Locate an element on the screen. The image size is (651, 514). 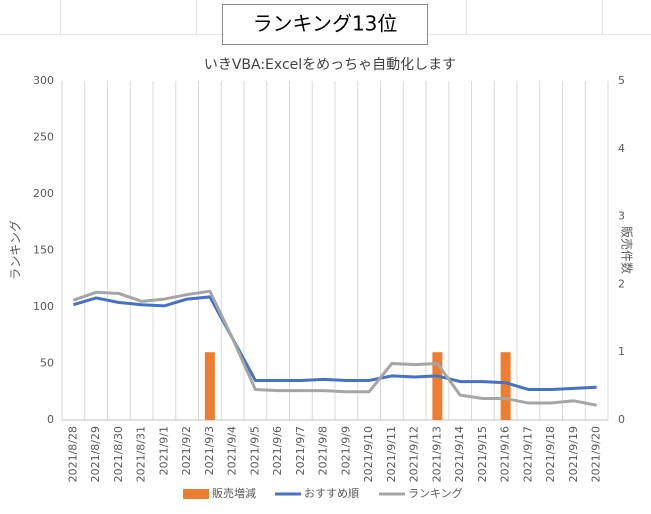
x-tick-label: 2021/9/14 is located at coordinates (459, 454).